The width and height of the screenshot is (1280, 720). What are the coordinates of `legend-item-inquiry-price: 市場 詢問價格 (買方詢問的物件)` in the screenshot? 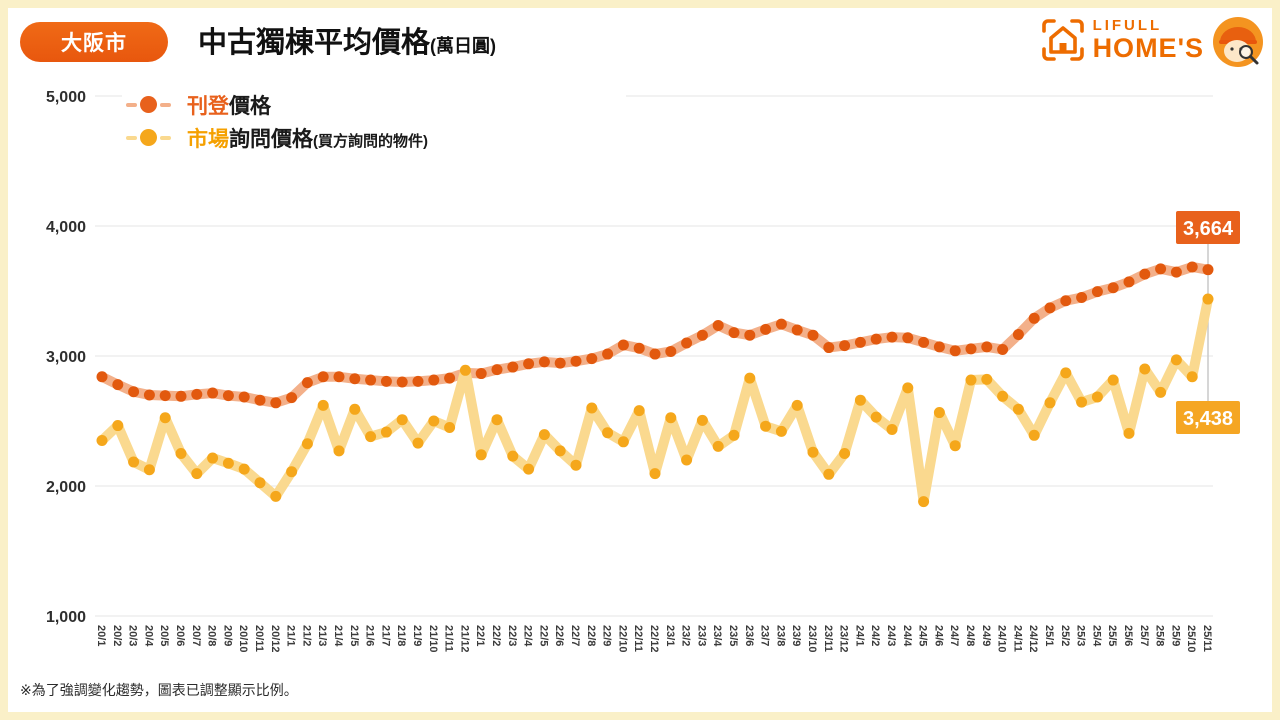 It's located at (376, 137).